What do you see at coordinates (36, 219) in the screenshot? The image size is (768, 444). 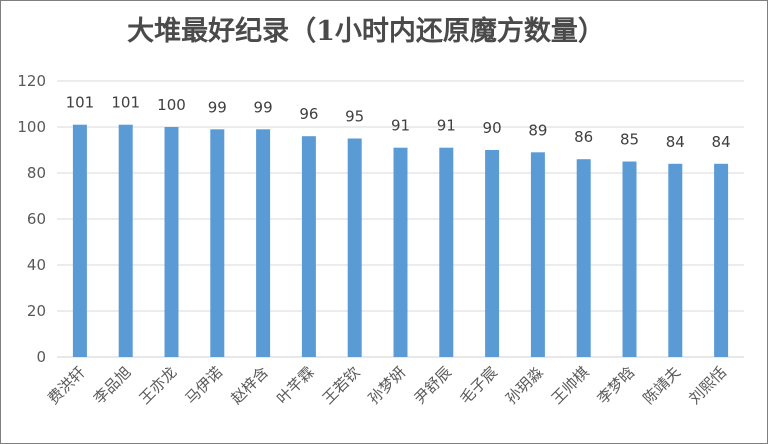 I see `y-tick-label: 60` at bounding box center [36, 219].